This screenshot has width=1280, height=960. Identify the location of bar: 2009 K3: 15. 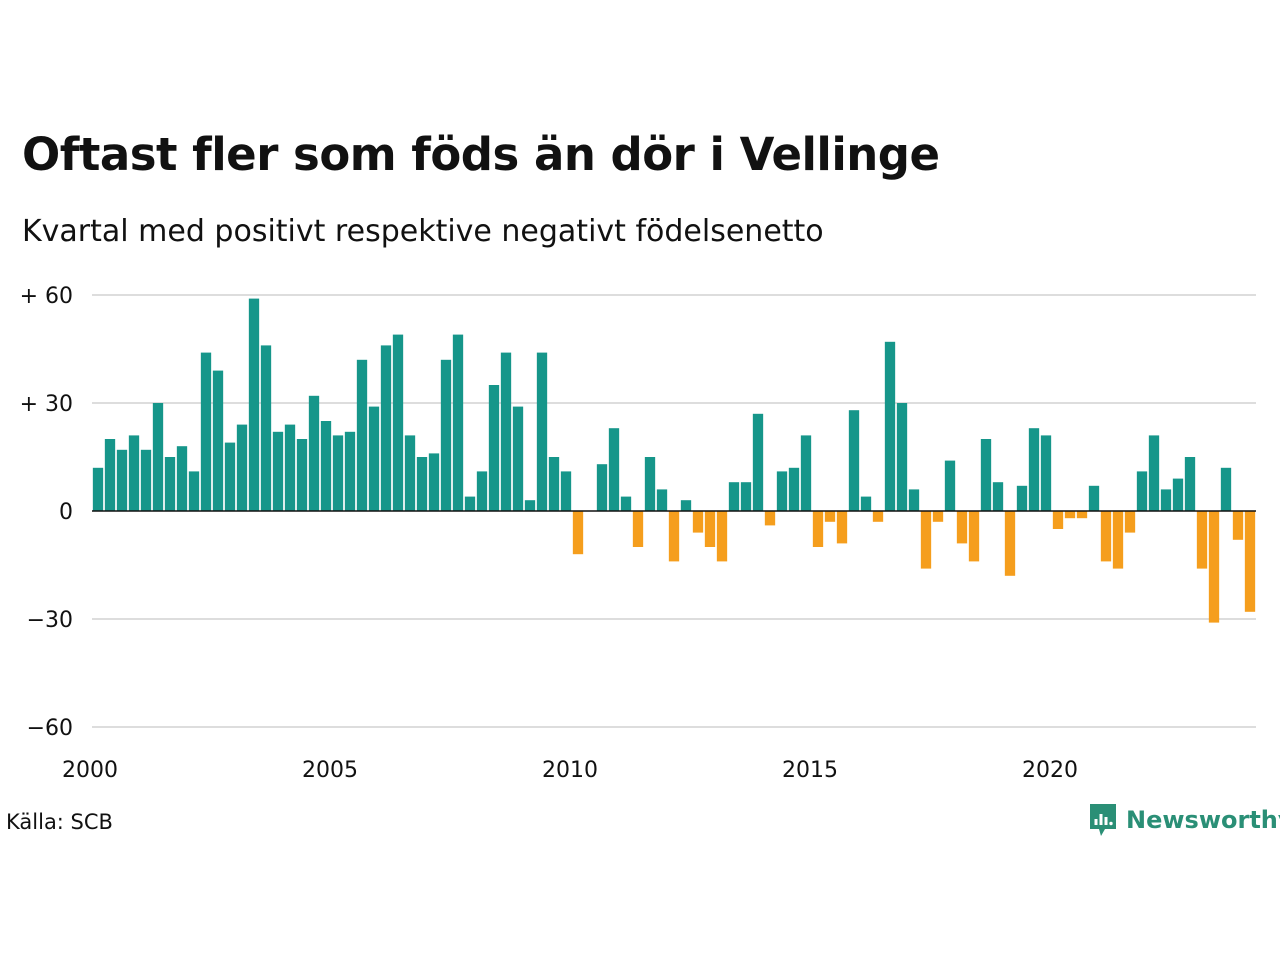
(554, 484).